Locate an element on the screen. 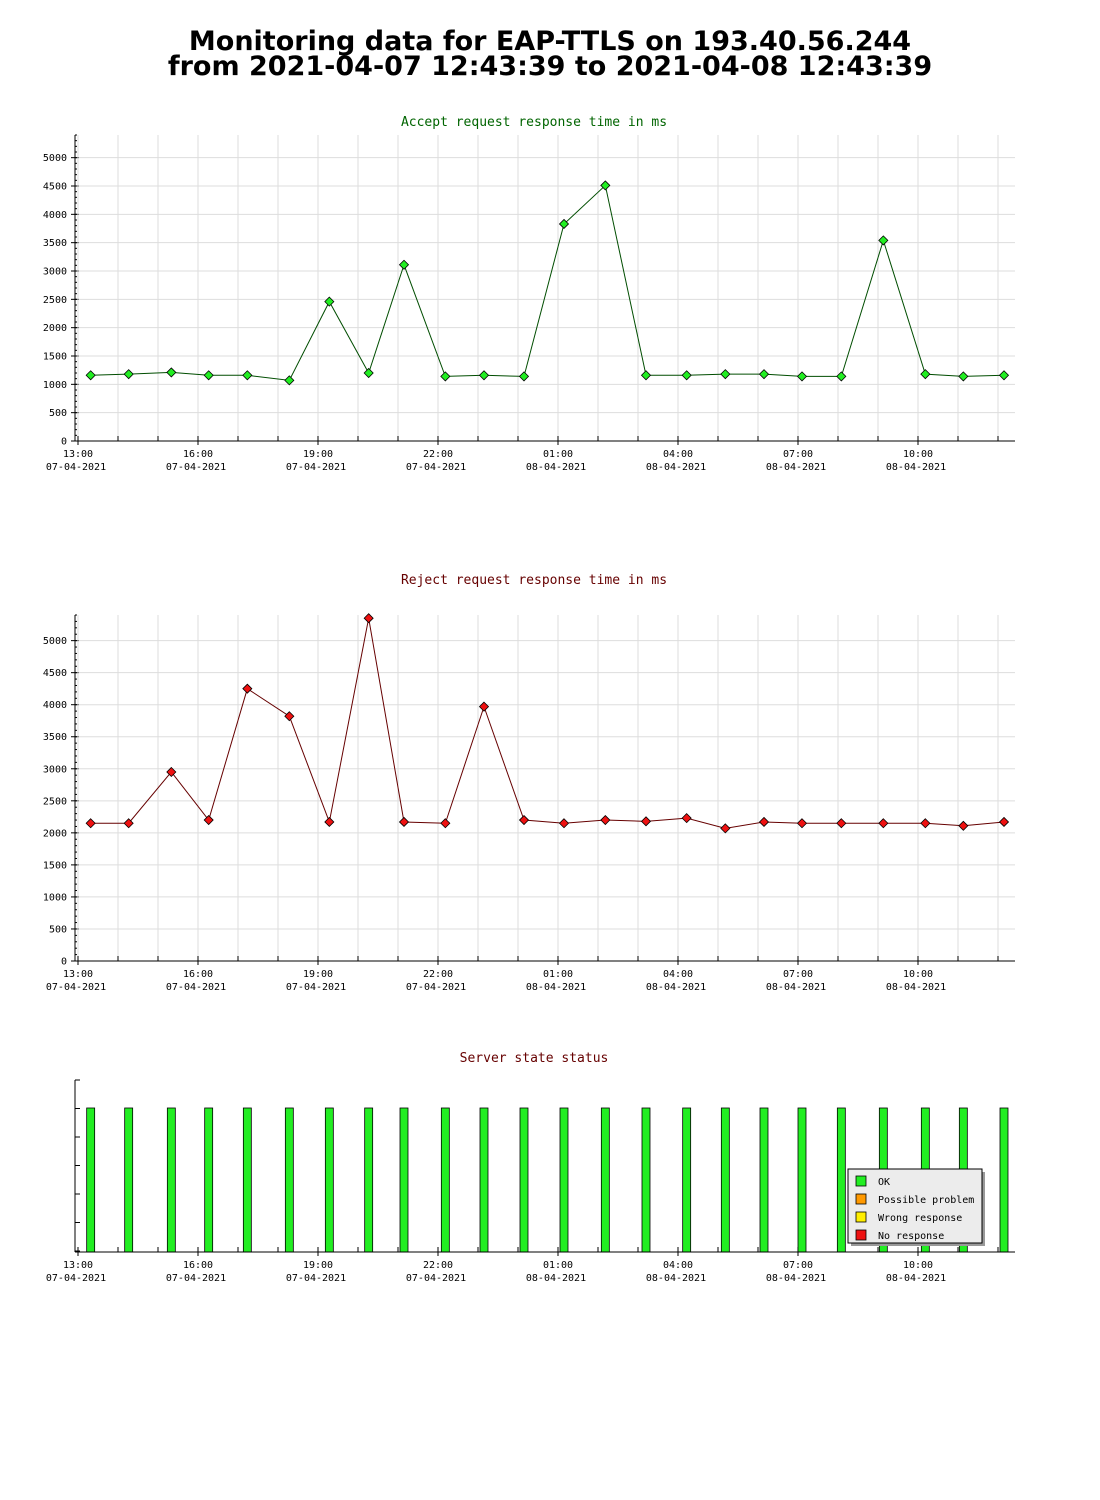  y-tick-label: 500 is located at coordinates (58, 929).